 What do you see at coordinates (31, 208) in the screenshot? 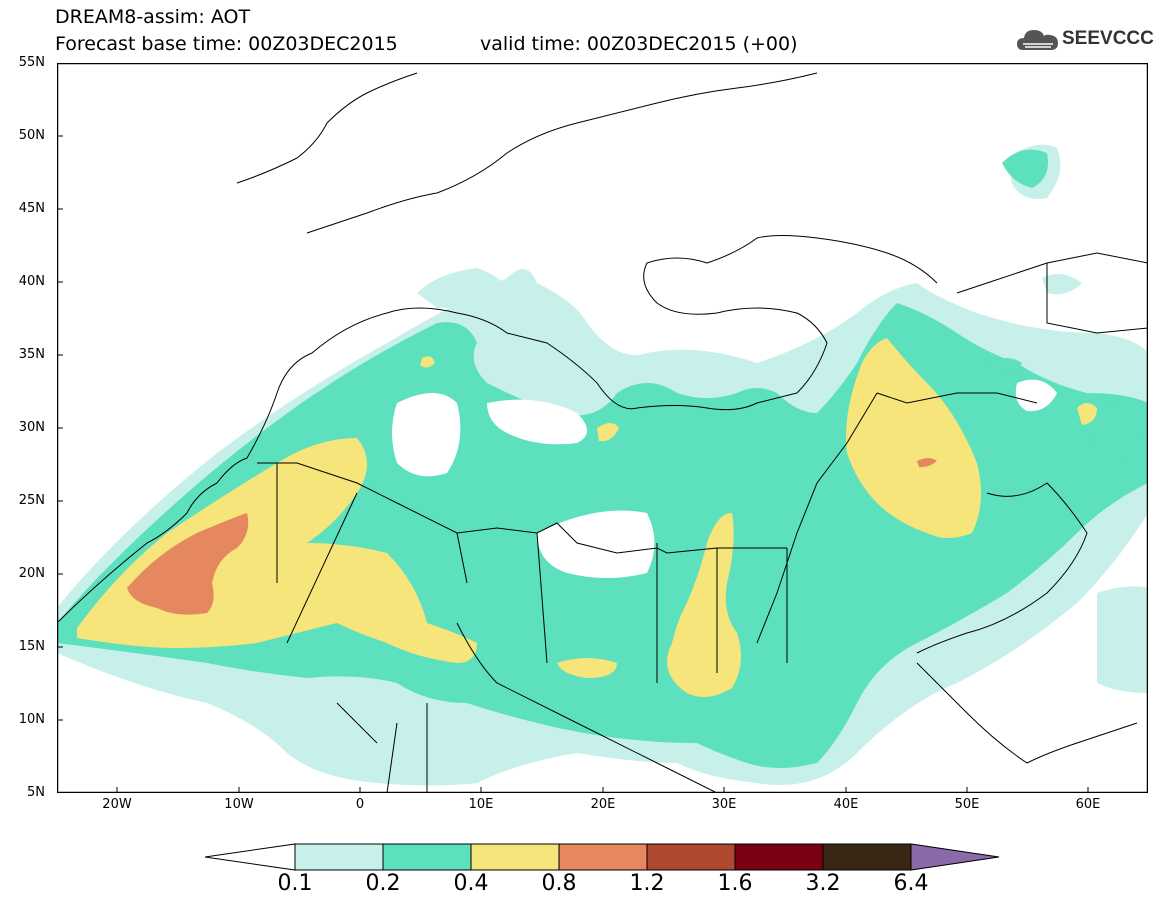
I see `lat-label-45n: 45N` at bounding box center [31, 208].